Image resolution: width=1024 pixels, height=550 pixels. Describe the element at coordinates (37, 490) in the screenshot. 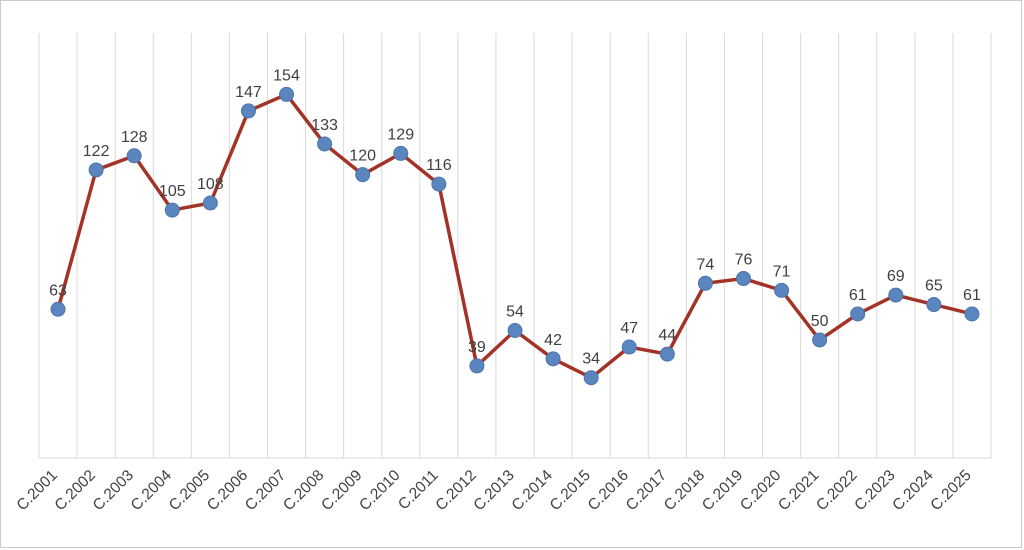

I see `x-axis-tick-label: C.2001` at that location.